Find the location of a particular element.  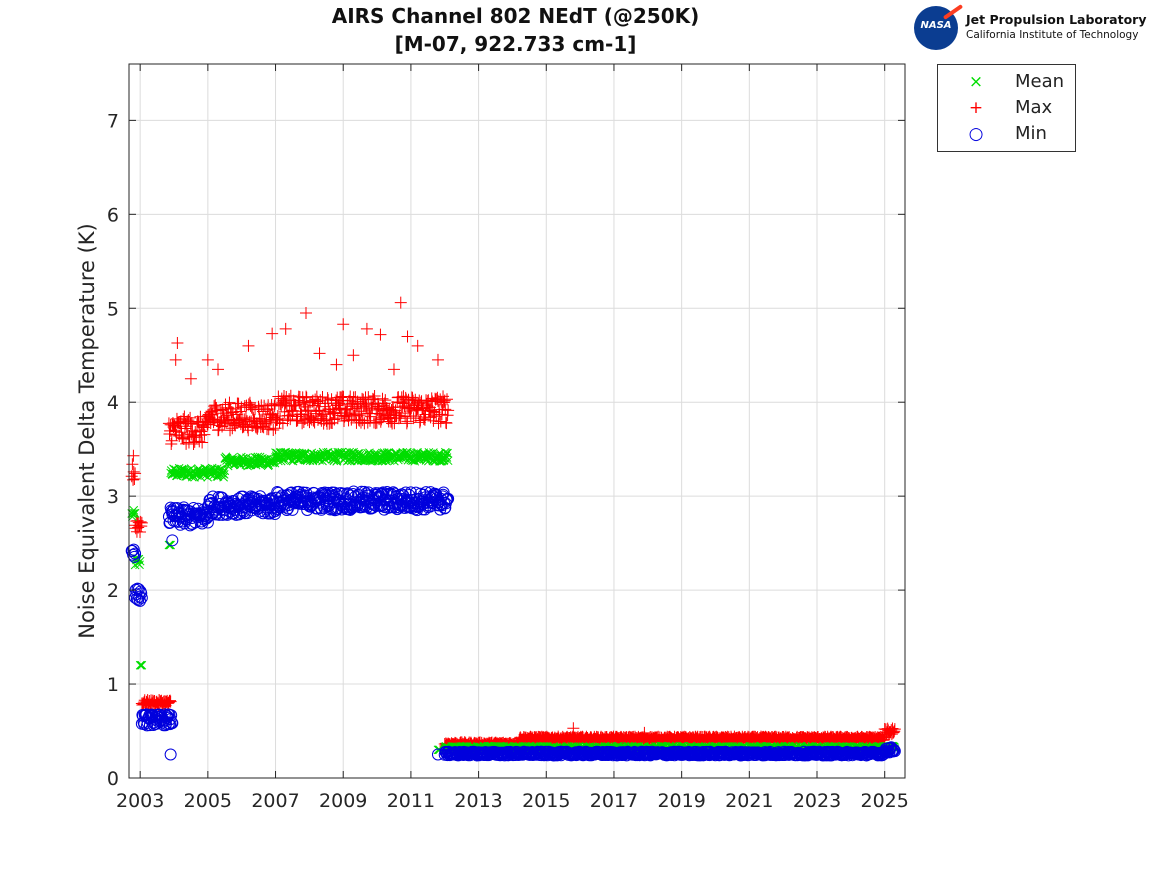

x-tick-label: 2005 is located at coordinates (208, 801).